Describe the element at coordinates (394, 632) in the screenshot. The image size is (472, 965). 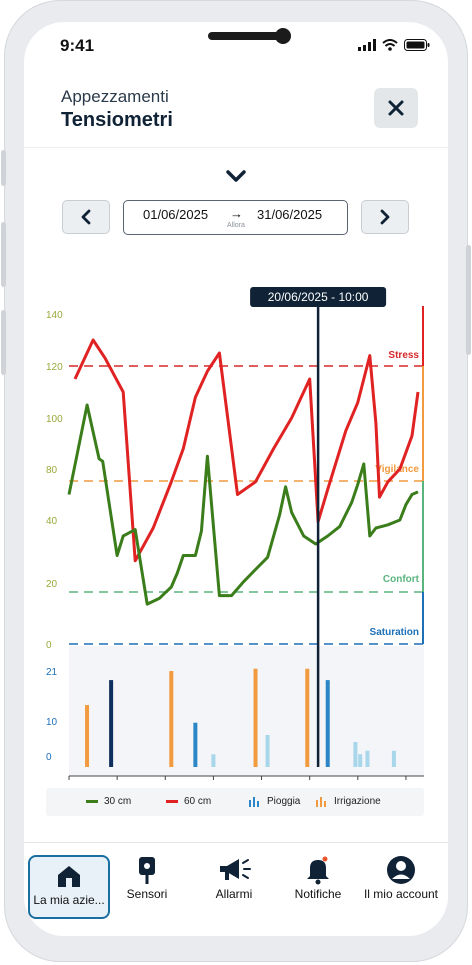
I see `threshold-label: Saturation` at that location.